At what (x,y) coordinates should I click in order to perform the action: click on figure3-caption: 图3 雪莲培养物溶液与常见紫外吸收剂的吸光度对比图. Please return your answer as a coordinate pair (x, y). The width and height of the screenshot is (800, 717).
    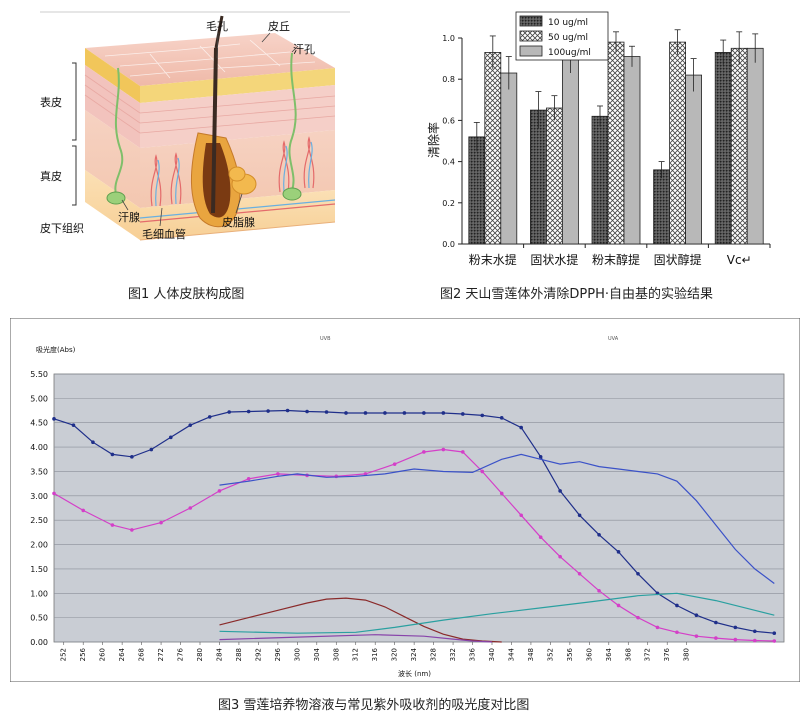
    Looking at the image, I should click on (374, 705).